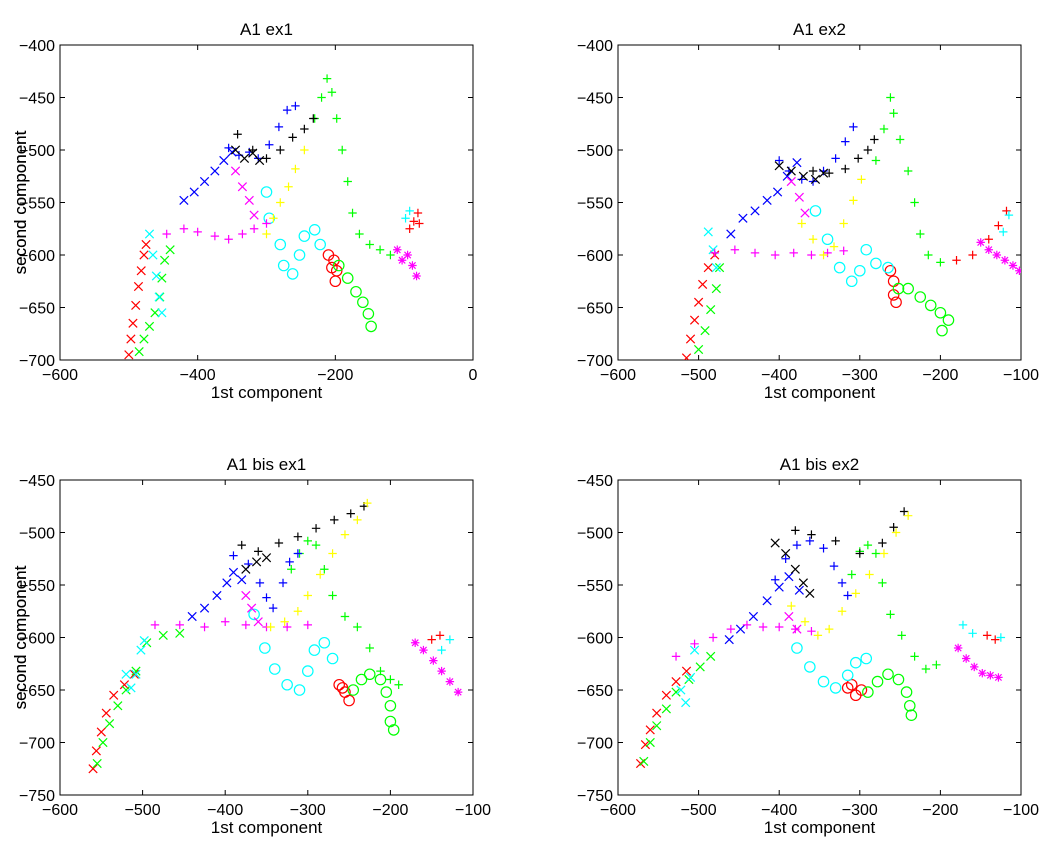 Image resolution: width=1048 pixels, height=850 pixels. Describe the element at coordinates (266, 29) in the screenshot. I see `chart-title: A1 ex1` at that location.